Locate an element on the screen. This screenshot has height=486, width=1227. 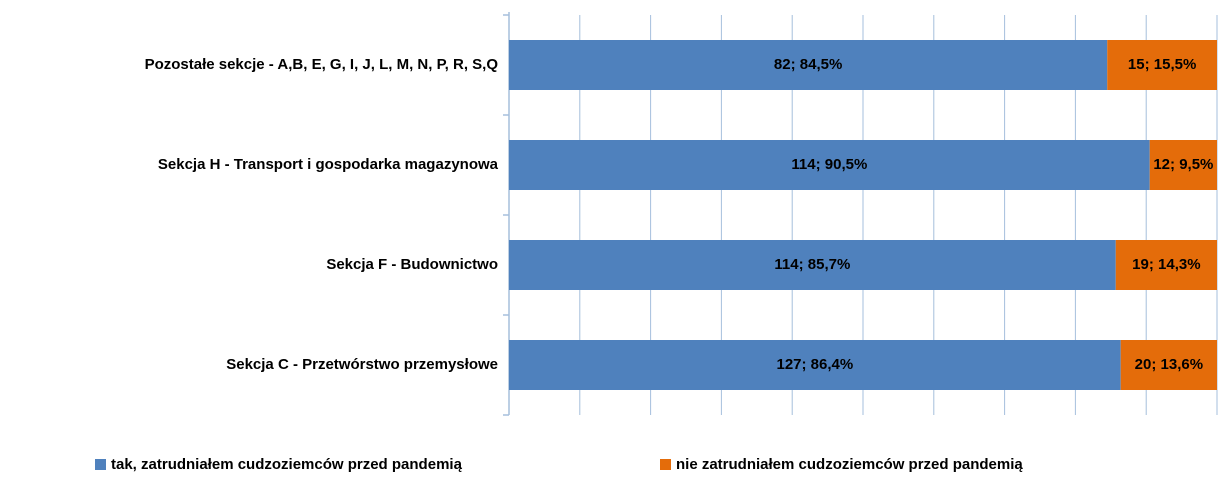
data-label: 15; 15,5% is located at coordinates (1162, 64).